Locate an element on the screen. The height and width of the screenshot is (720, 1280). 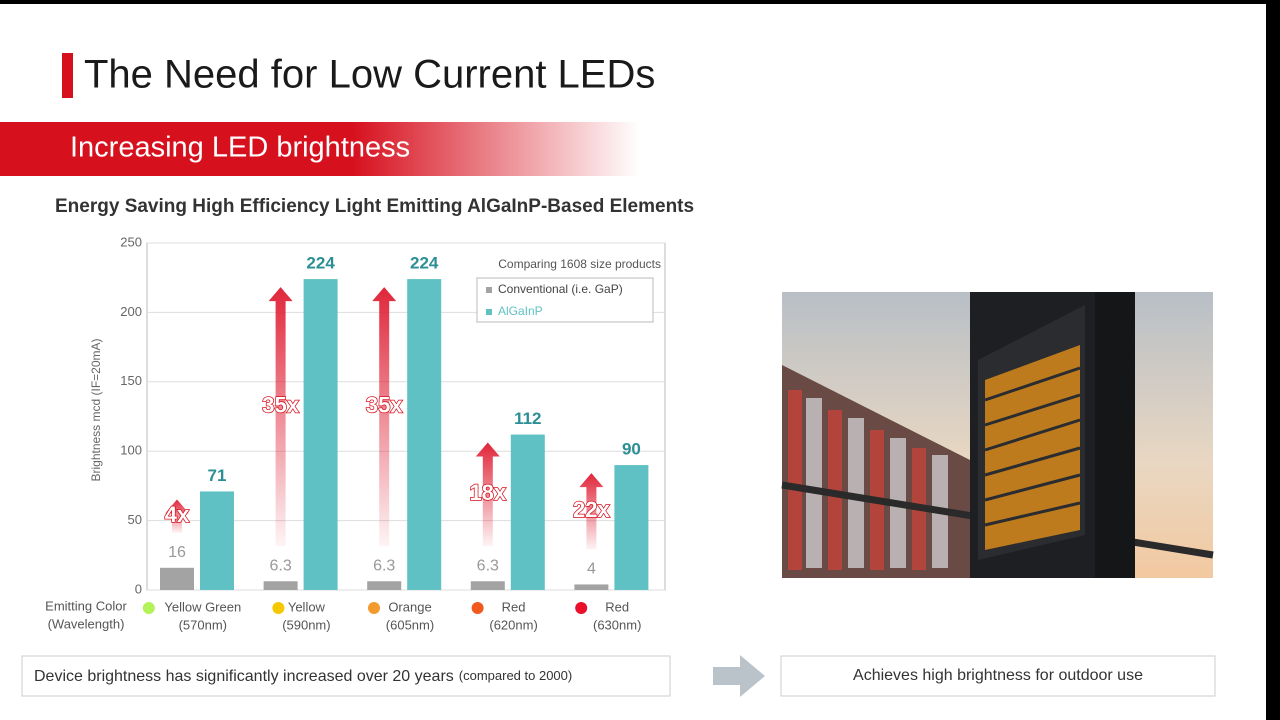
photo is located at coordinates (997, 435).